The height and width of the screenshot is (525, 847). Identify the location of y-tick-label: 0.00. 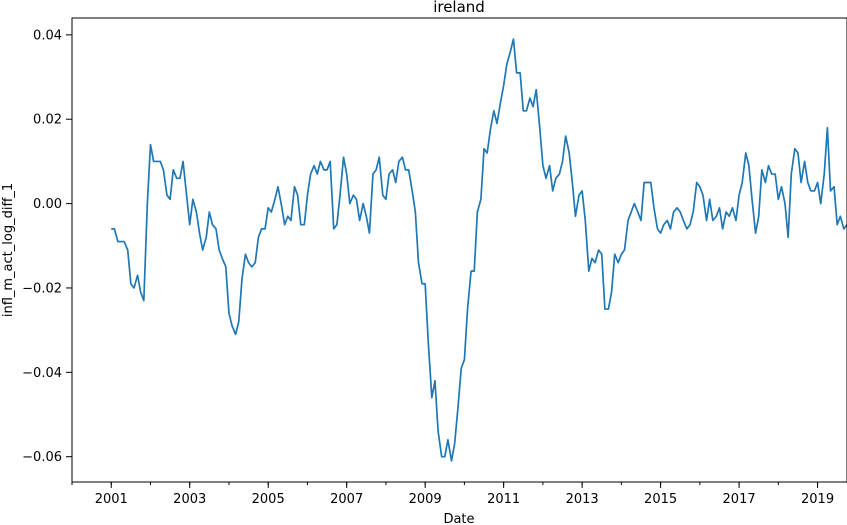
(47, 204).